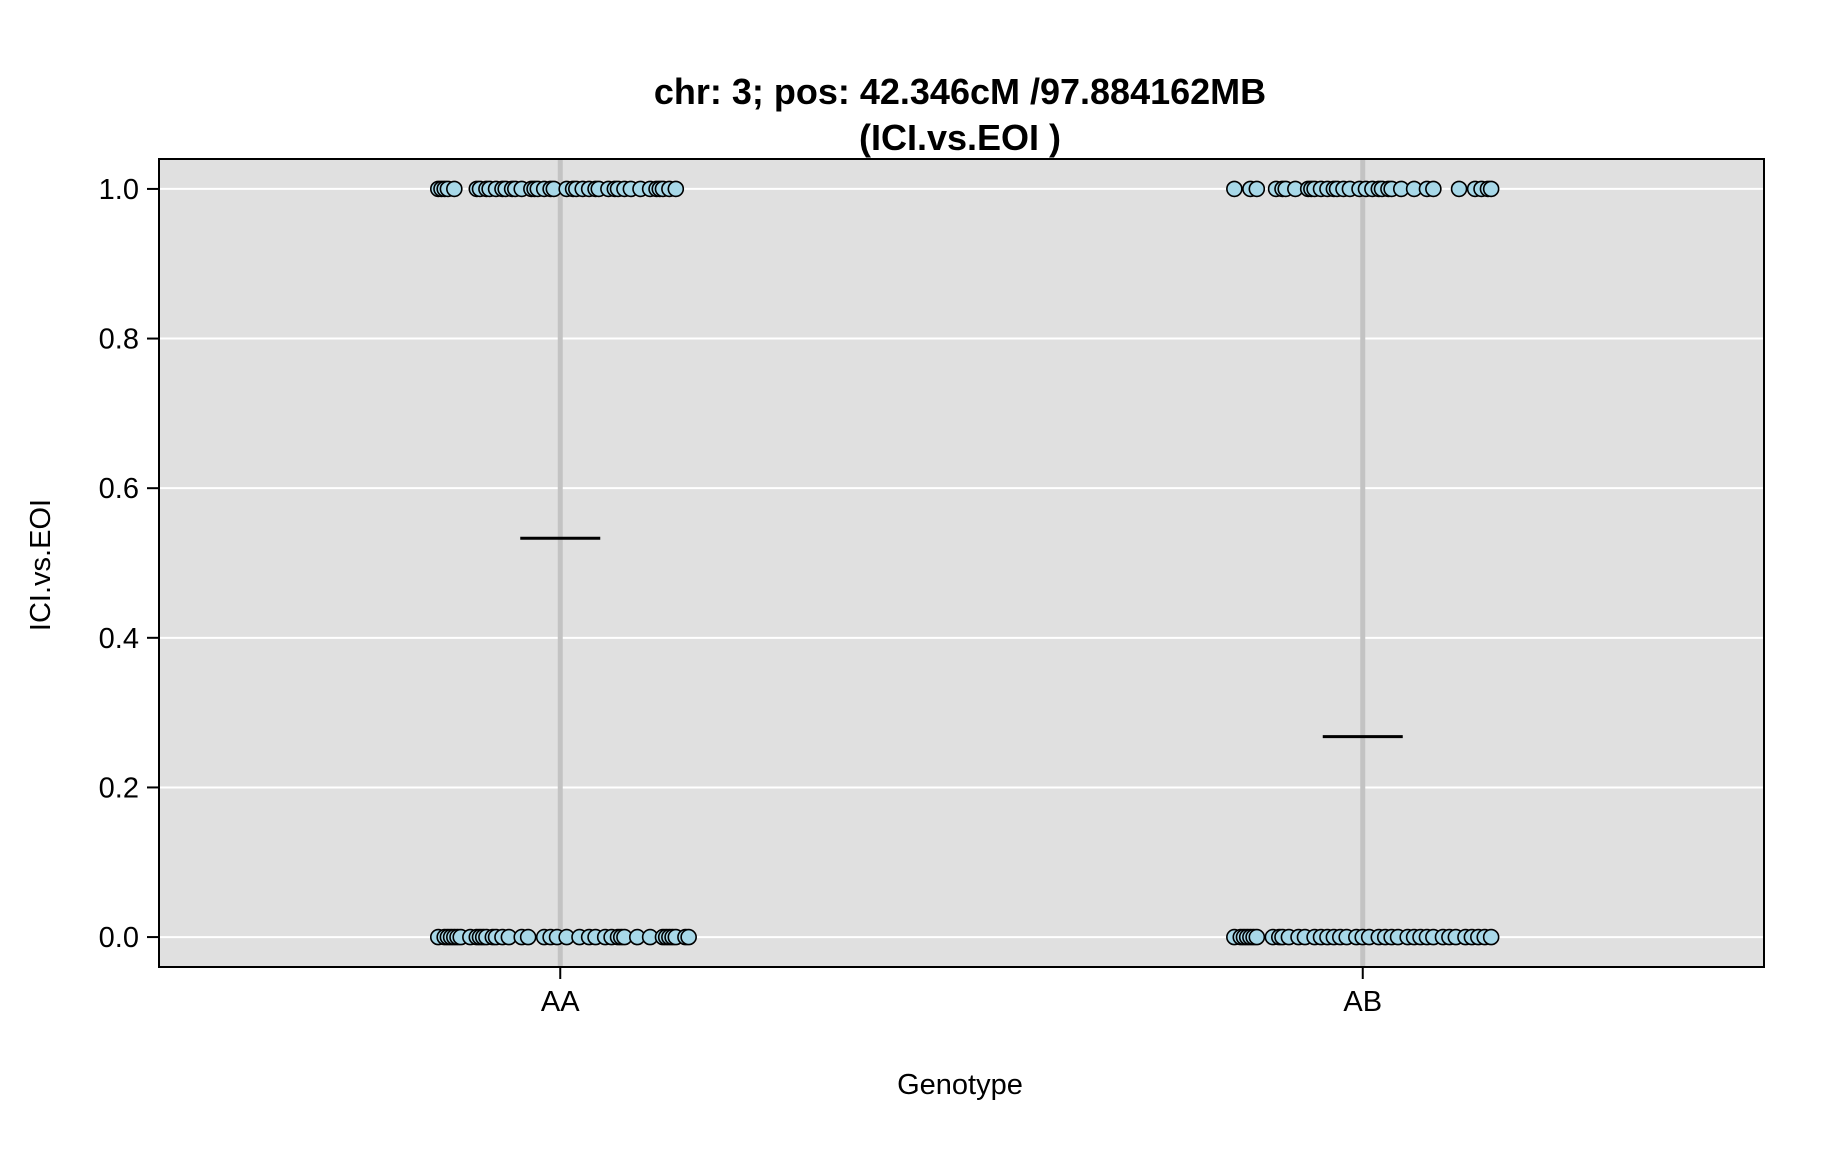 The height and width of the screenshot is (1152, 1824). Describe the element at coordinates (119, 938) in the screenshot. I see `y-tick-label: 0.0` at that location.